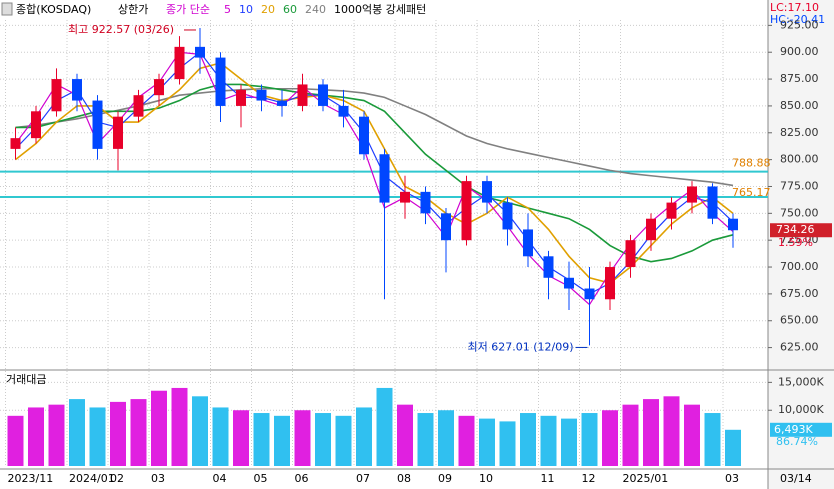 Image resolution: width=834 pixels, height=489 pixels. What do you see at coordinates (801, 244) in the screenshot?
I see `axis-area` at bounding box center [801, 244].